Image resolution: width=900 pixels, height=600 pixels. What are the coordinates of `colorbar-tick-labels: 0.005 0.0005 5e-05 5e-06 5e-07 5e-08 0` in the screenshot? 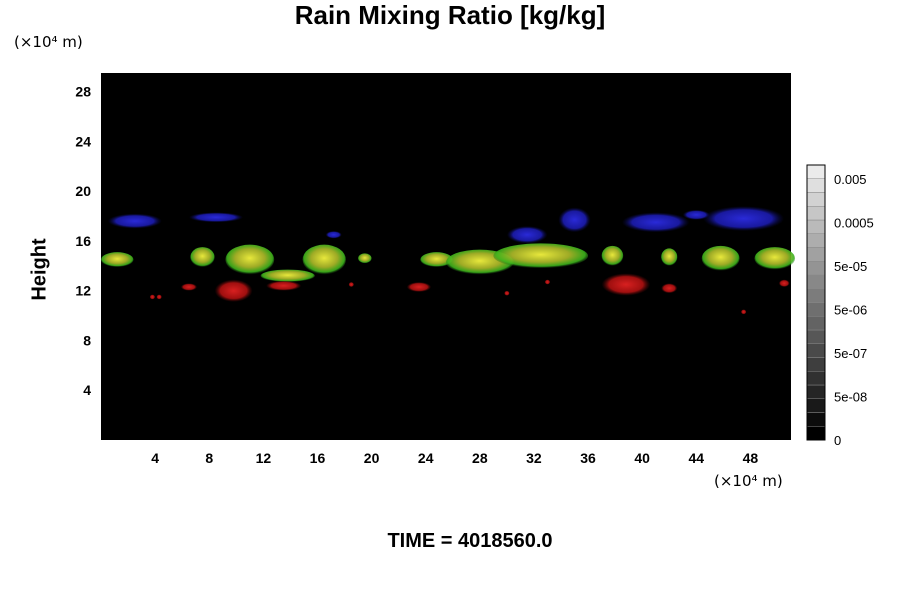 It's located at (854, 310).